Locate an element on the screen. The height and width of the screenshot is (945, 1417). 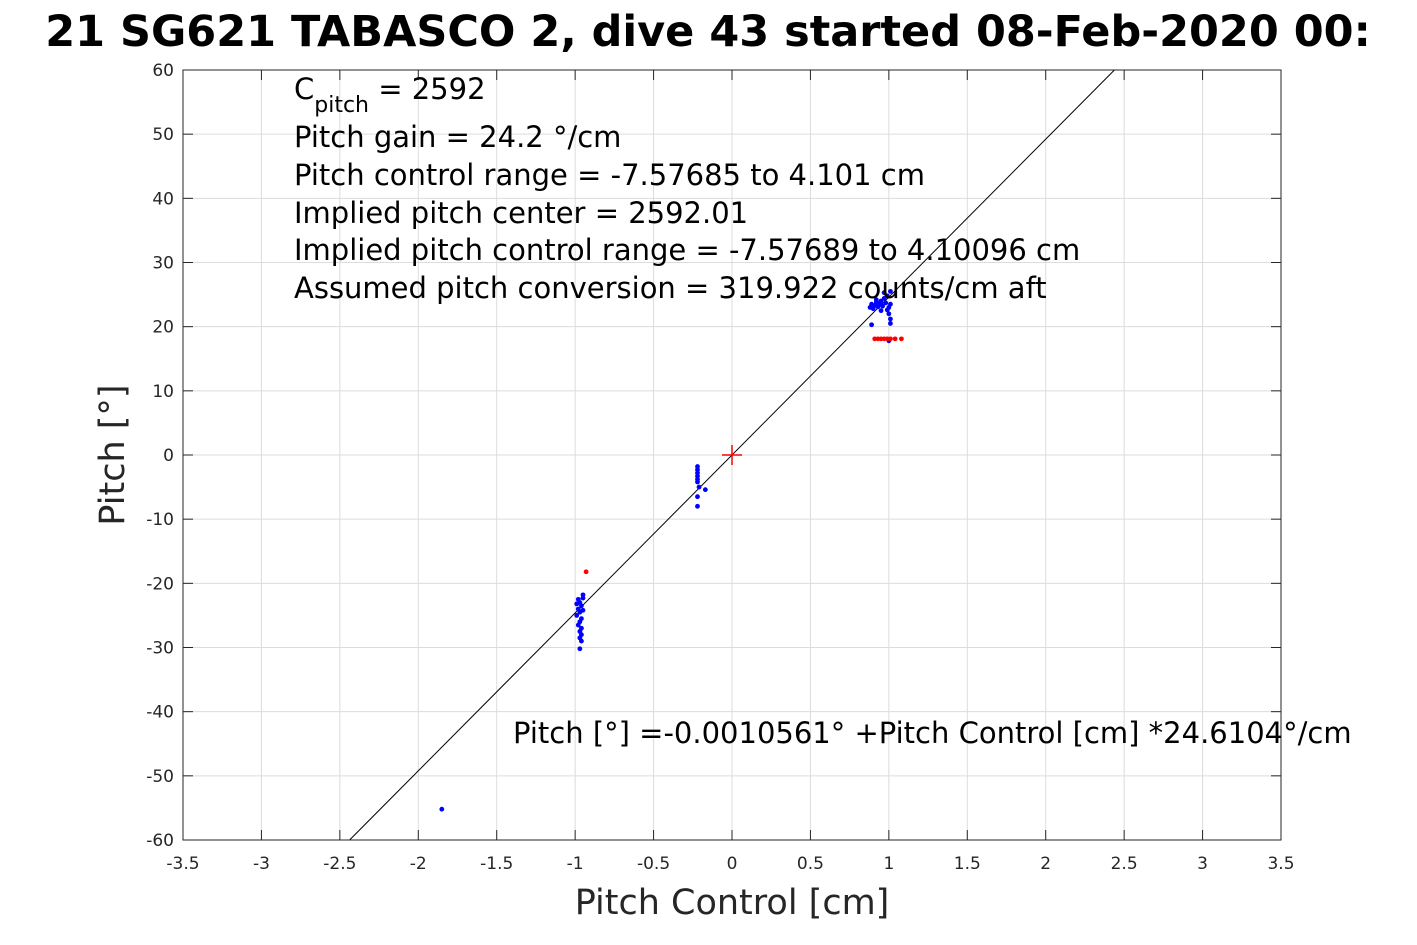
x-tick-label: -1 is located at coordinates (575, 864).